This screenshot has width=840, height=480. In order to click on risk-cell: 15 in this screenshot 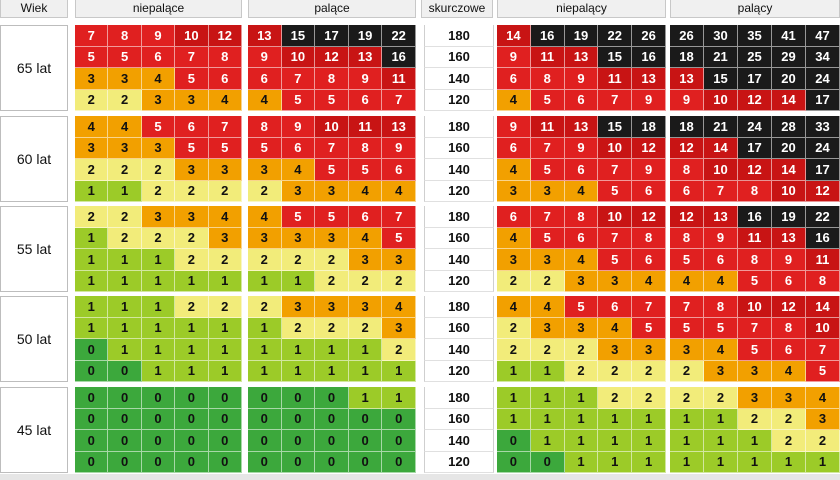, I will do `click(615, 127)`.